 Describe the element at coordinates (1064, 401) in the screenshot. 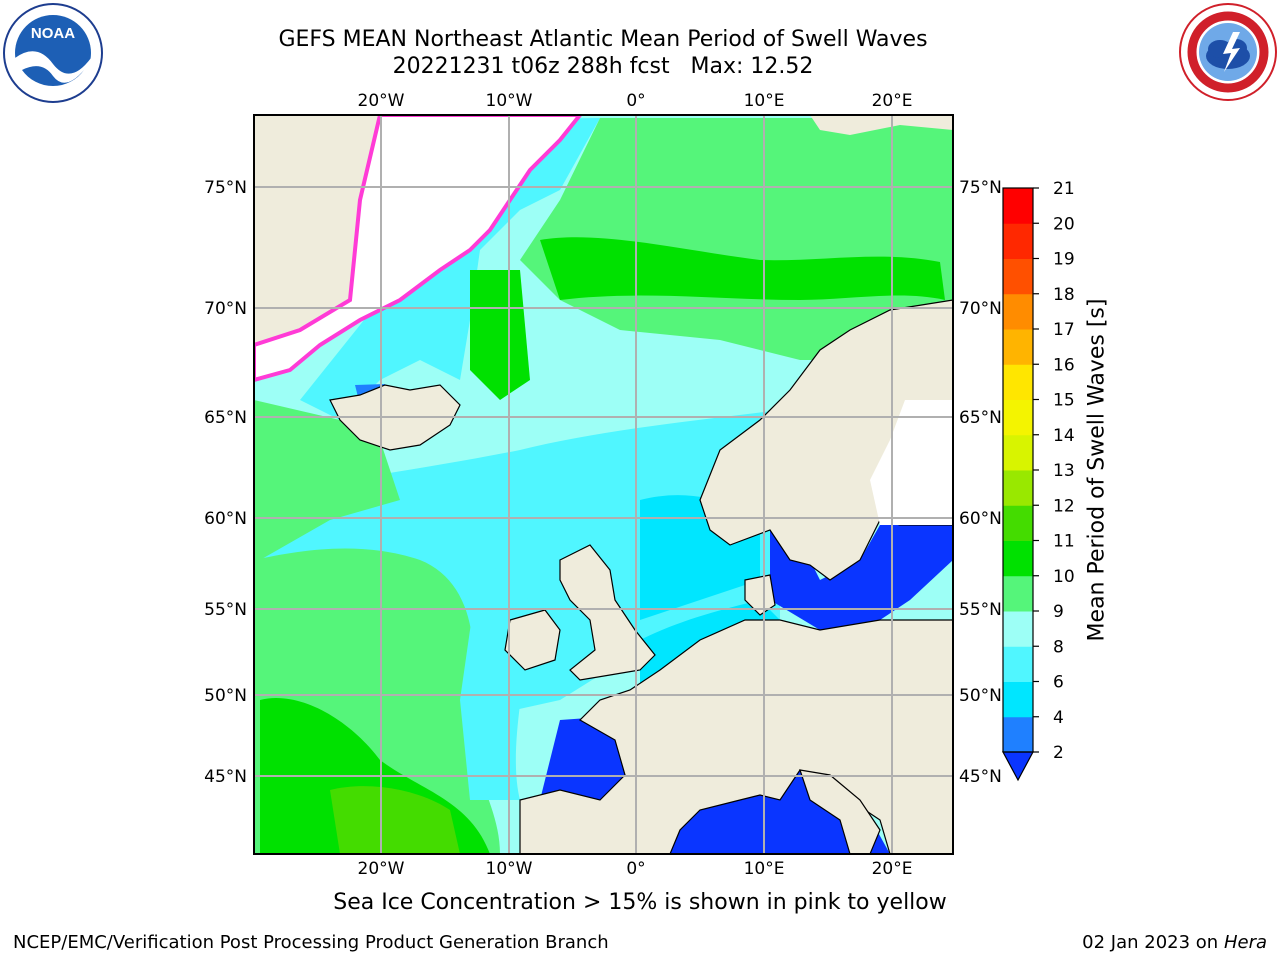

I see `colorbar-tick-label: 15` at that location.